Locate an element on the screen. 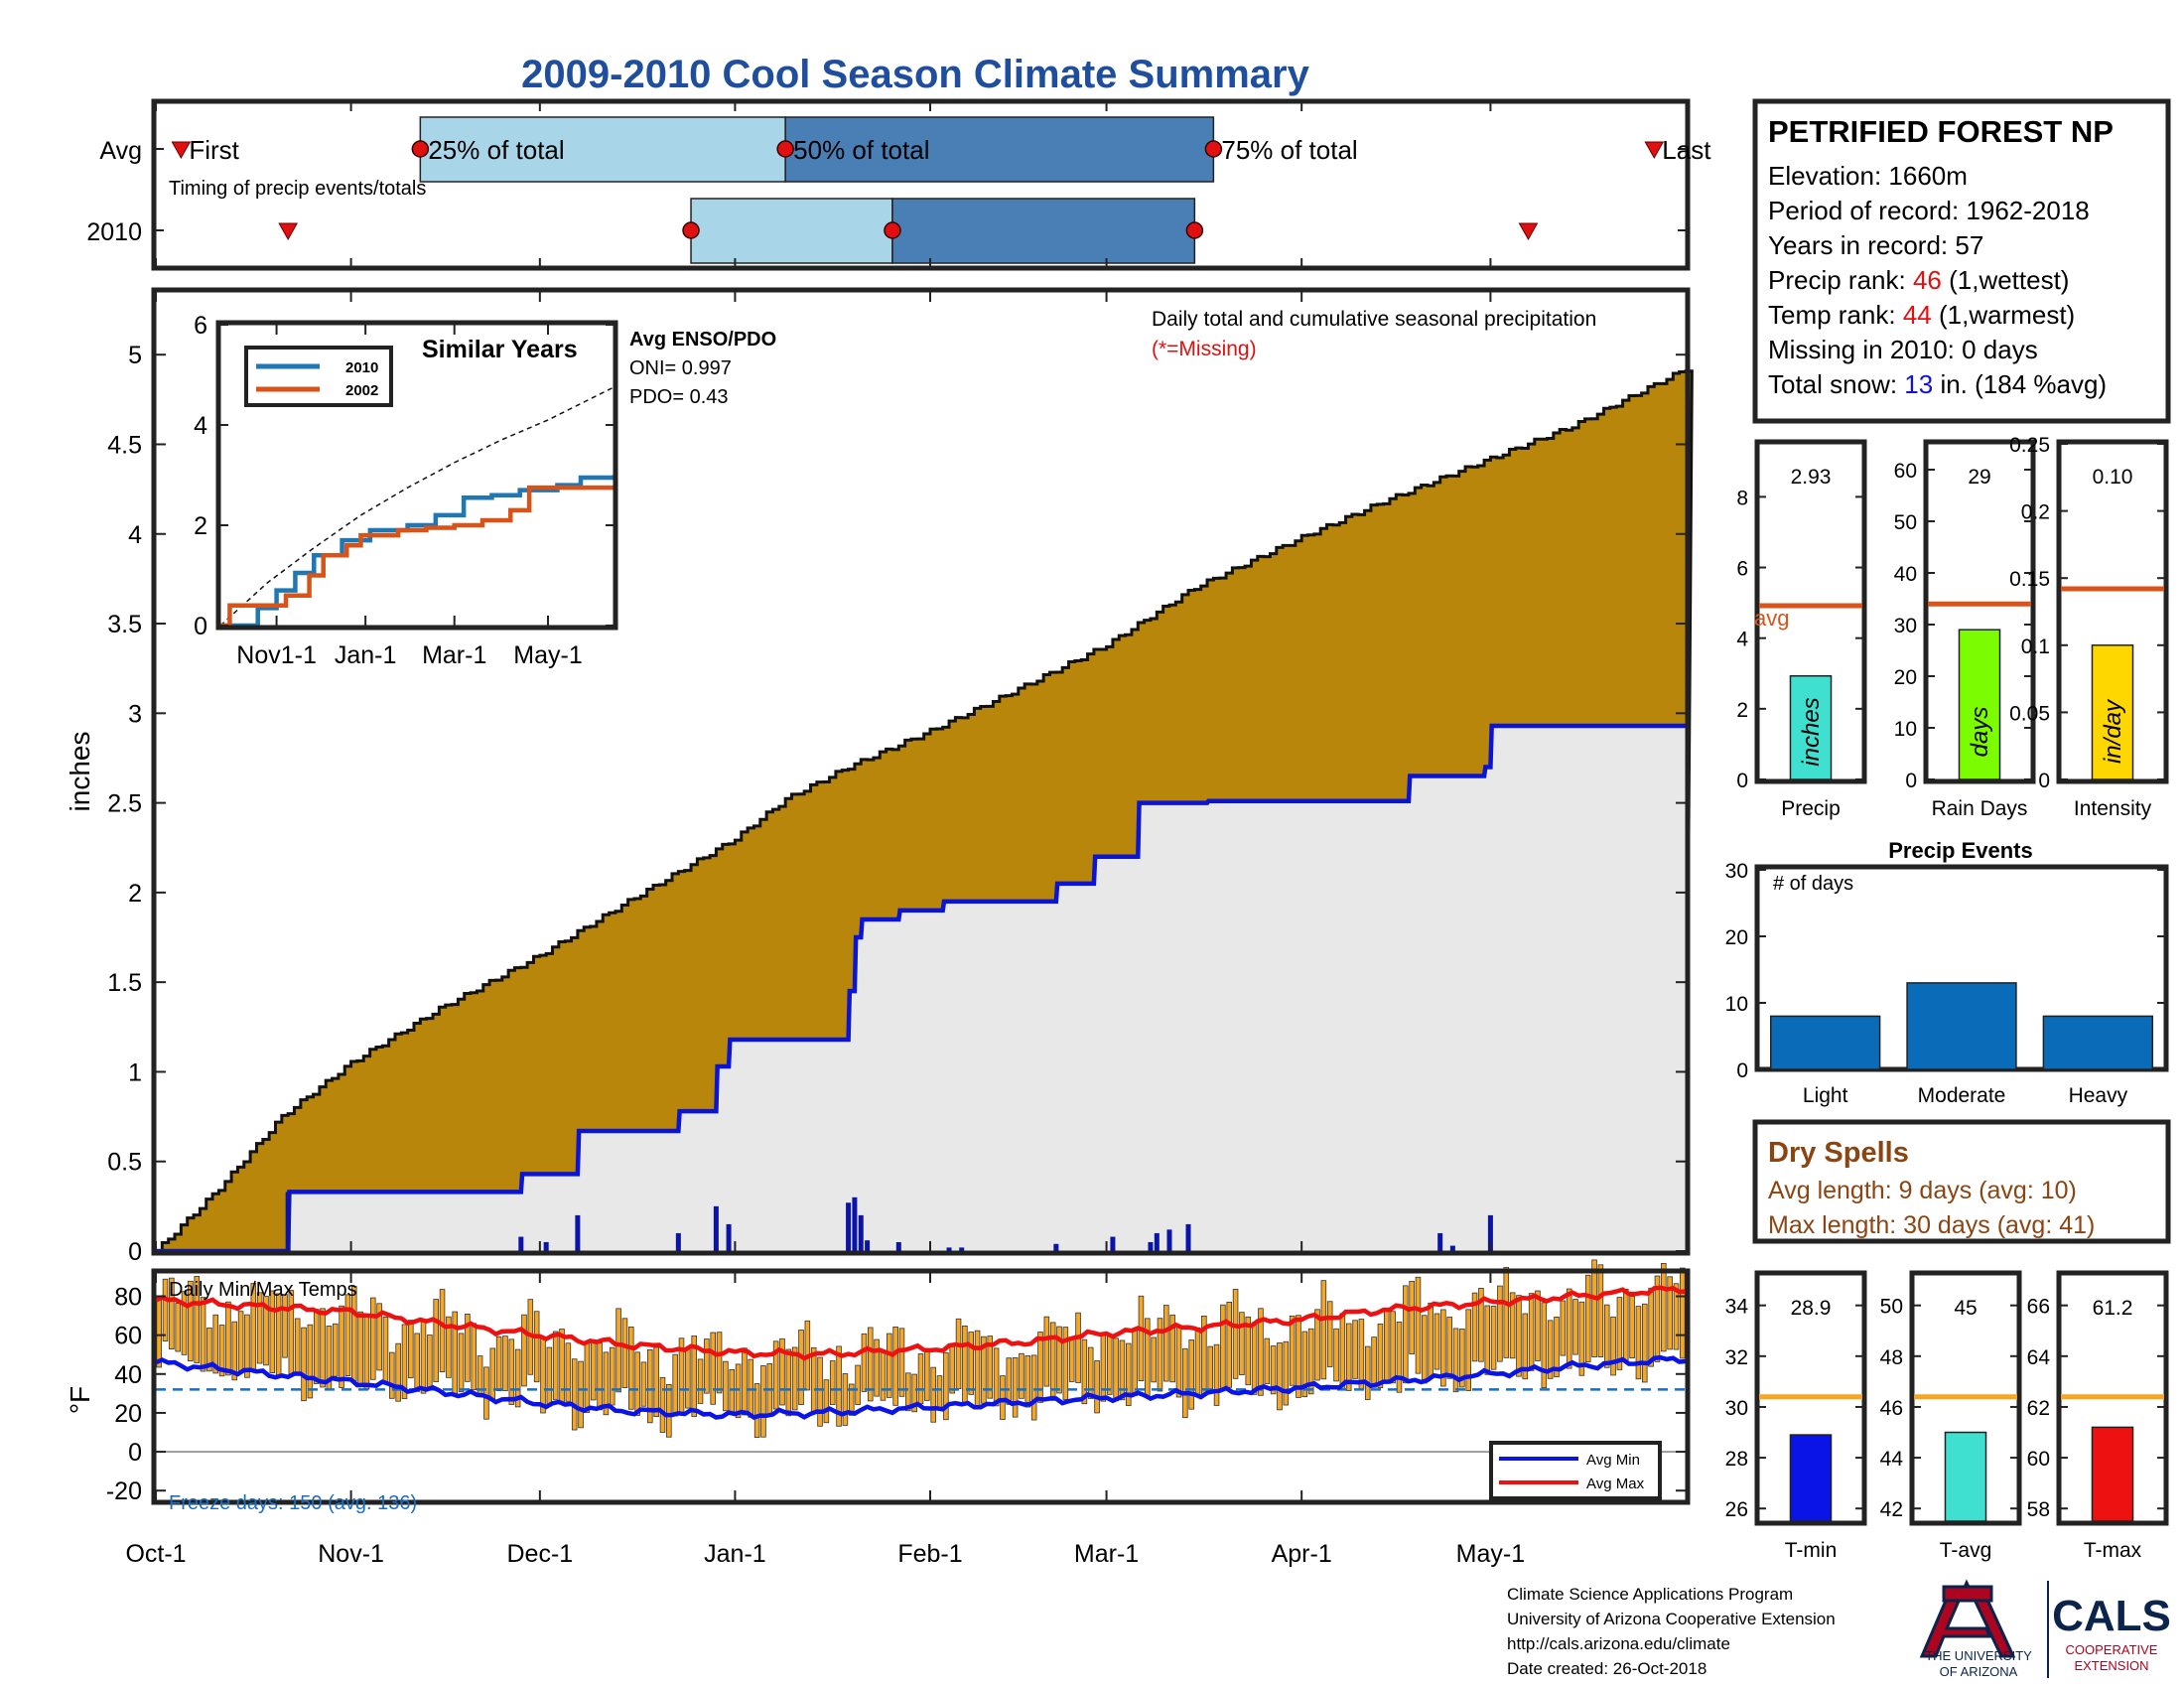 The width and height of the screenshot is (2184, 1688). summary-value-label: 61.2 is located at coordinates (2113, 1308).